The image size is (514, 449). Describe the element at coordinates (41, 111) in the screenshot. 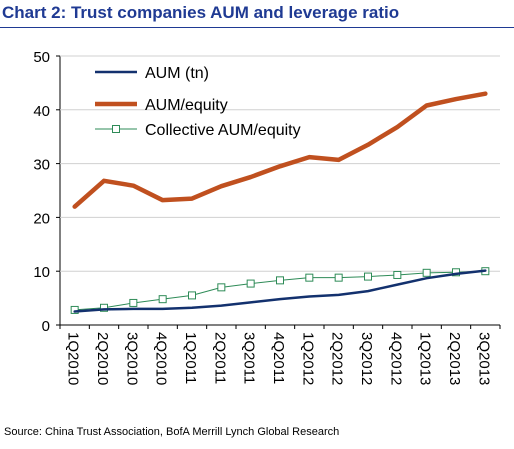

I see `y-tick-label: 40` at that location.